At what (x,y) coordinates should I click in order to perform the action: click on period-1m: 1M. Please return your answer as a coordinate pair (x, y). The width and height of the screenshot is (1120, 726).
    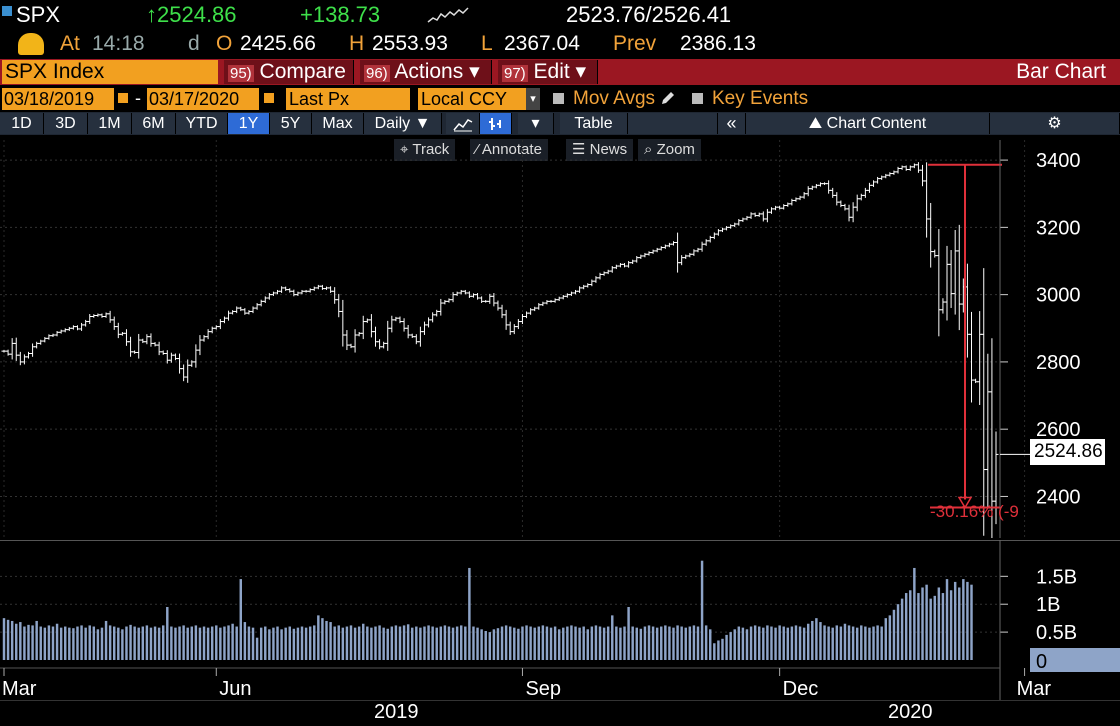
    Looking at the image, I should click on (110, 123).